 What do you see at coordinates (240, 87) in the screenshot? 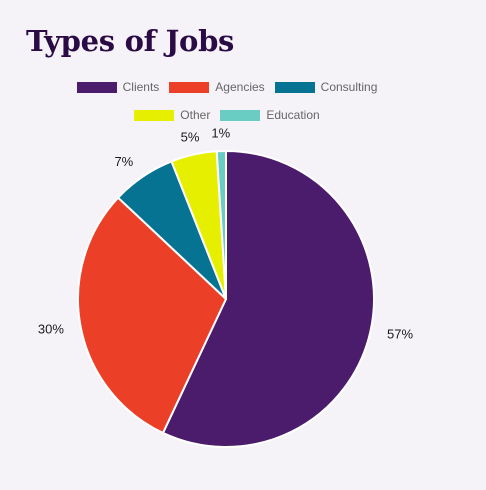
I see `legend-label-agencies: Agencies` at bounding box center [240, 87].